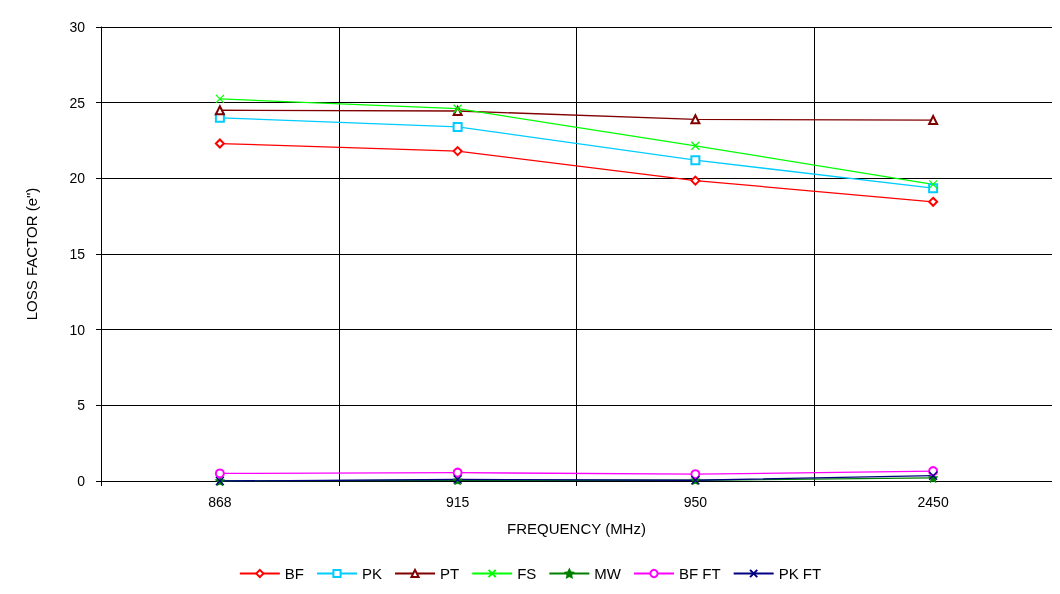  Describe the element at coordinates (576, 528) in the screenshot. I see `x-axis-title: FREQUENCY (MHz)` at that location.